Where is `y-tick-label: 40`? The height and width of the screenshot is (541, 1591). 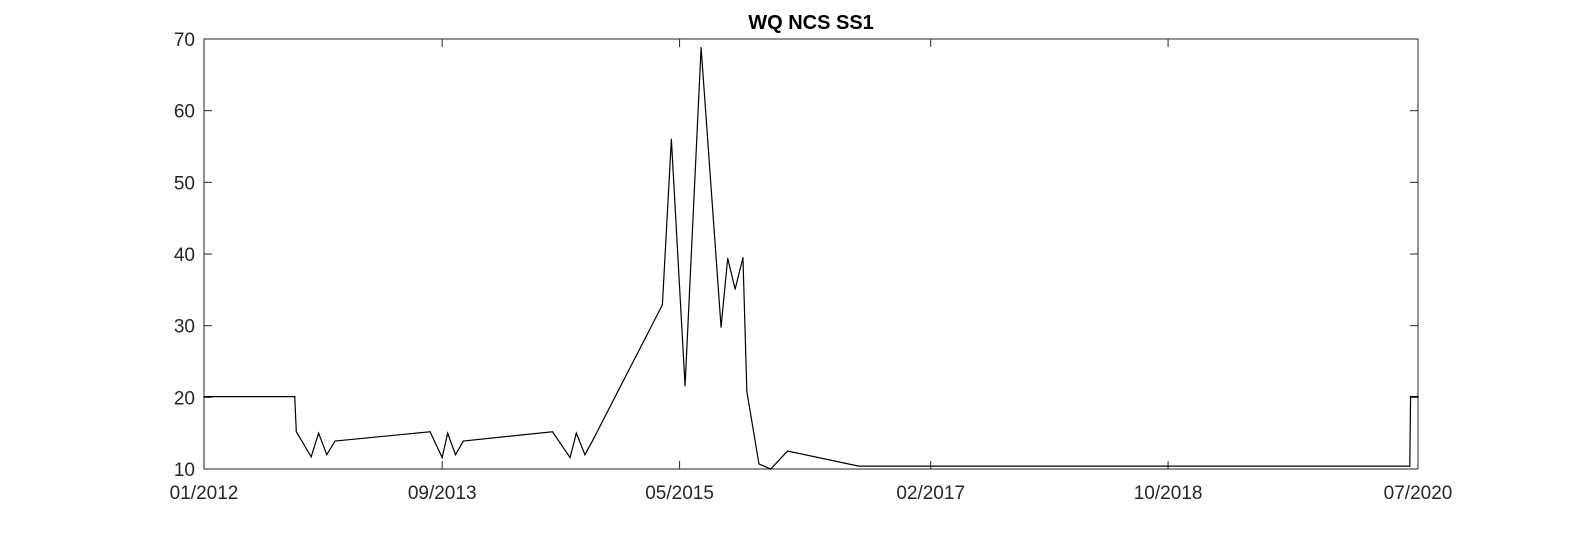
y-tick-label: 40 is located at coordinates (184, 255).